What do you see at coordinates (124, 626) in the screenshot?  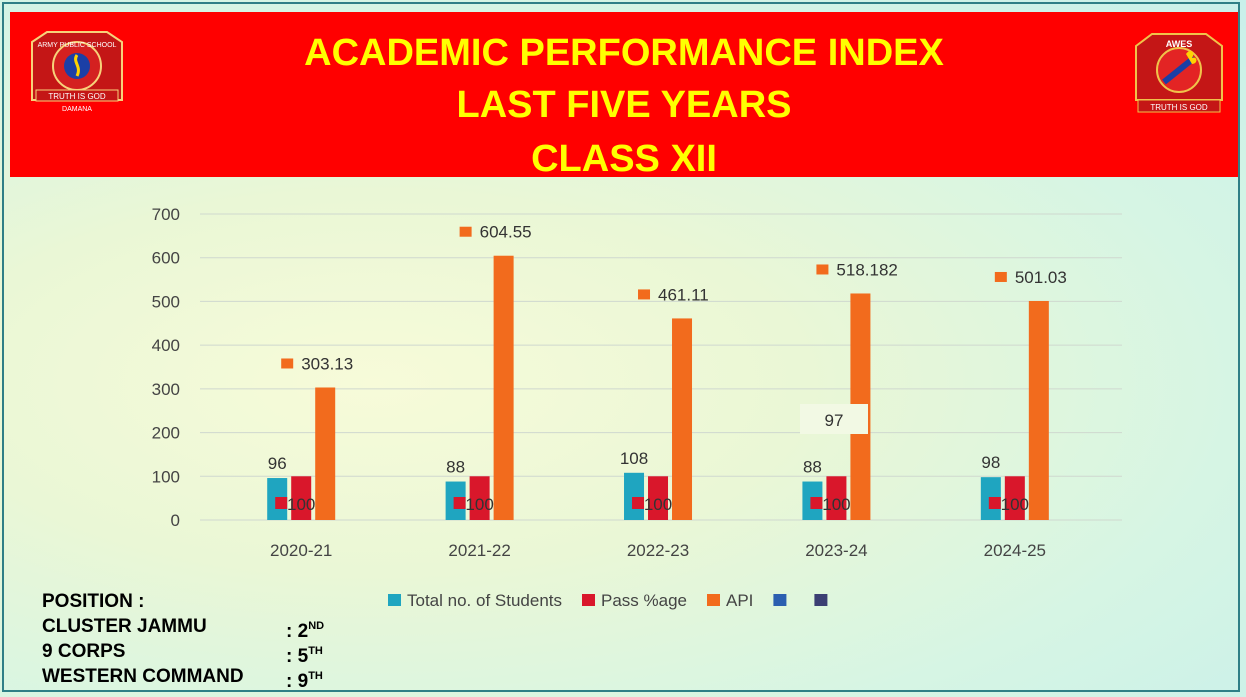 I see `position-name: CLUSTER JAMMU` at bounding box center [124, 626].